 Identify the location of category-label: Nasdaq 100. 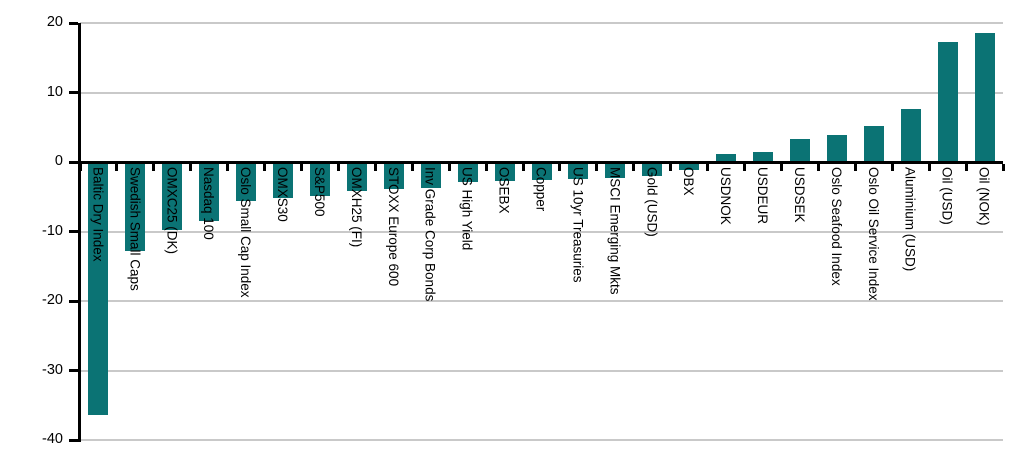
(209, 203).